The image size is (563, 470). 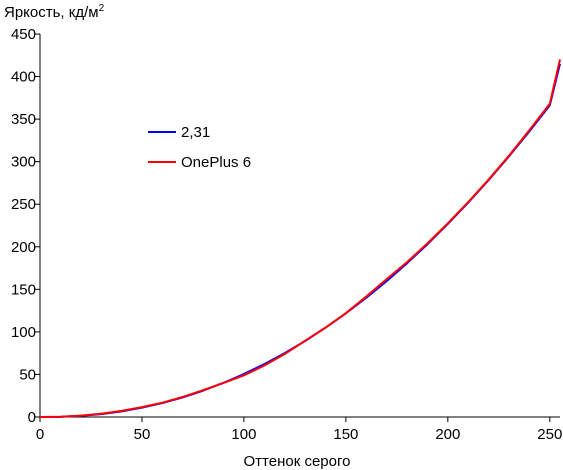 What do you see at coordinates (23, 289) in the screenshot?
I see `y-tick-label: 150` at bounding box center [23, 289].